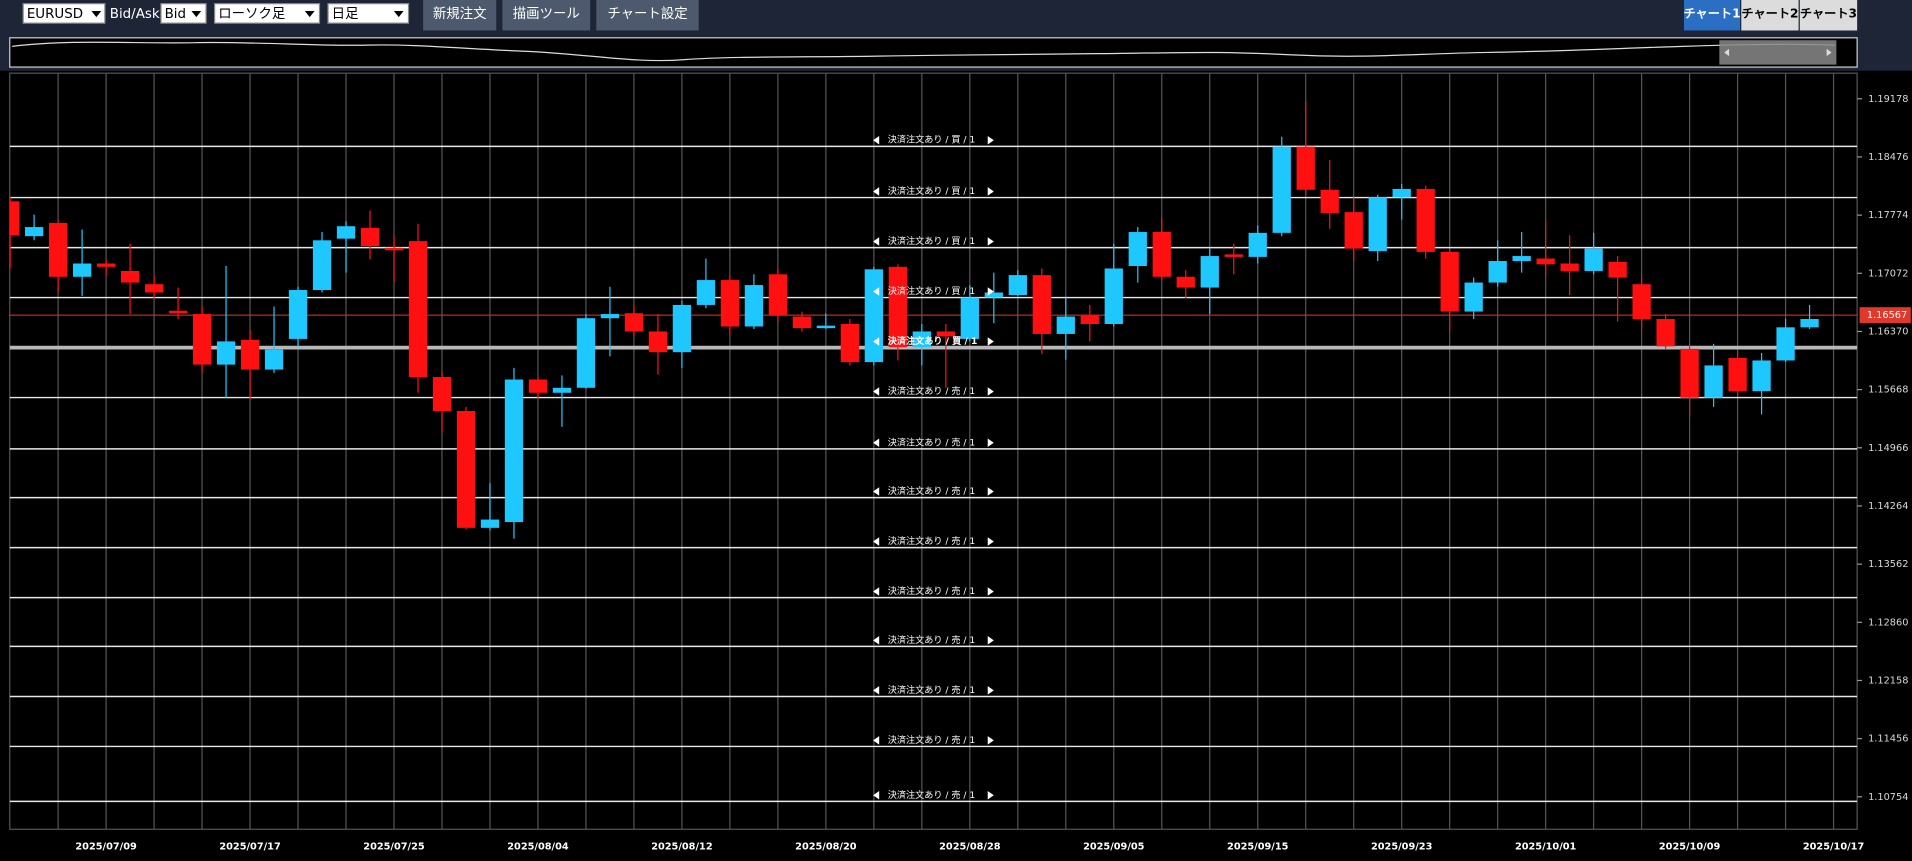 This screenshot has width=1912, height=861. I want to click on y-tick-label: 1.19178, so click(1888, 99).